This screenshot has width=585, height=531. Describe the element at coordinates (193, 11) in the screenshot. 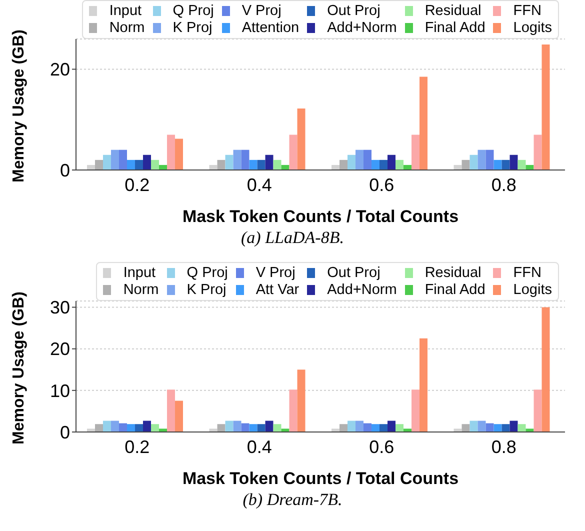

I see `legend-label: Q Proj` at that location.